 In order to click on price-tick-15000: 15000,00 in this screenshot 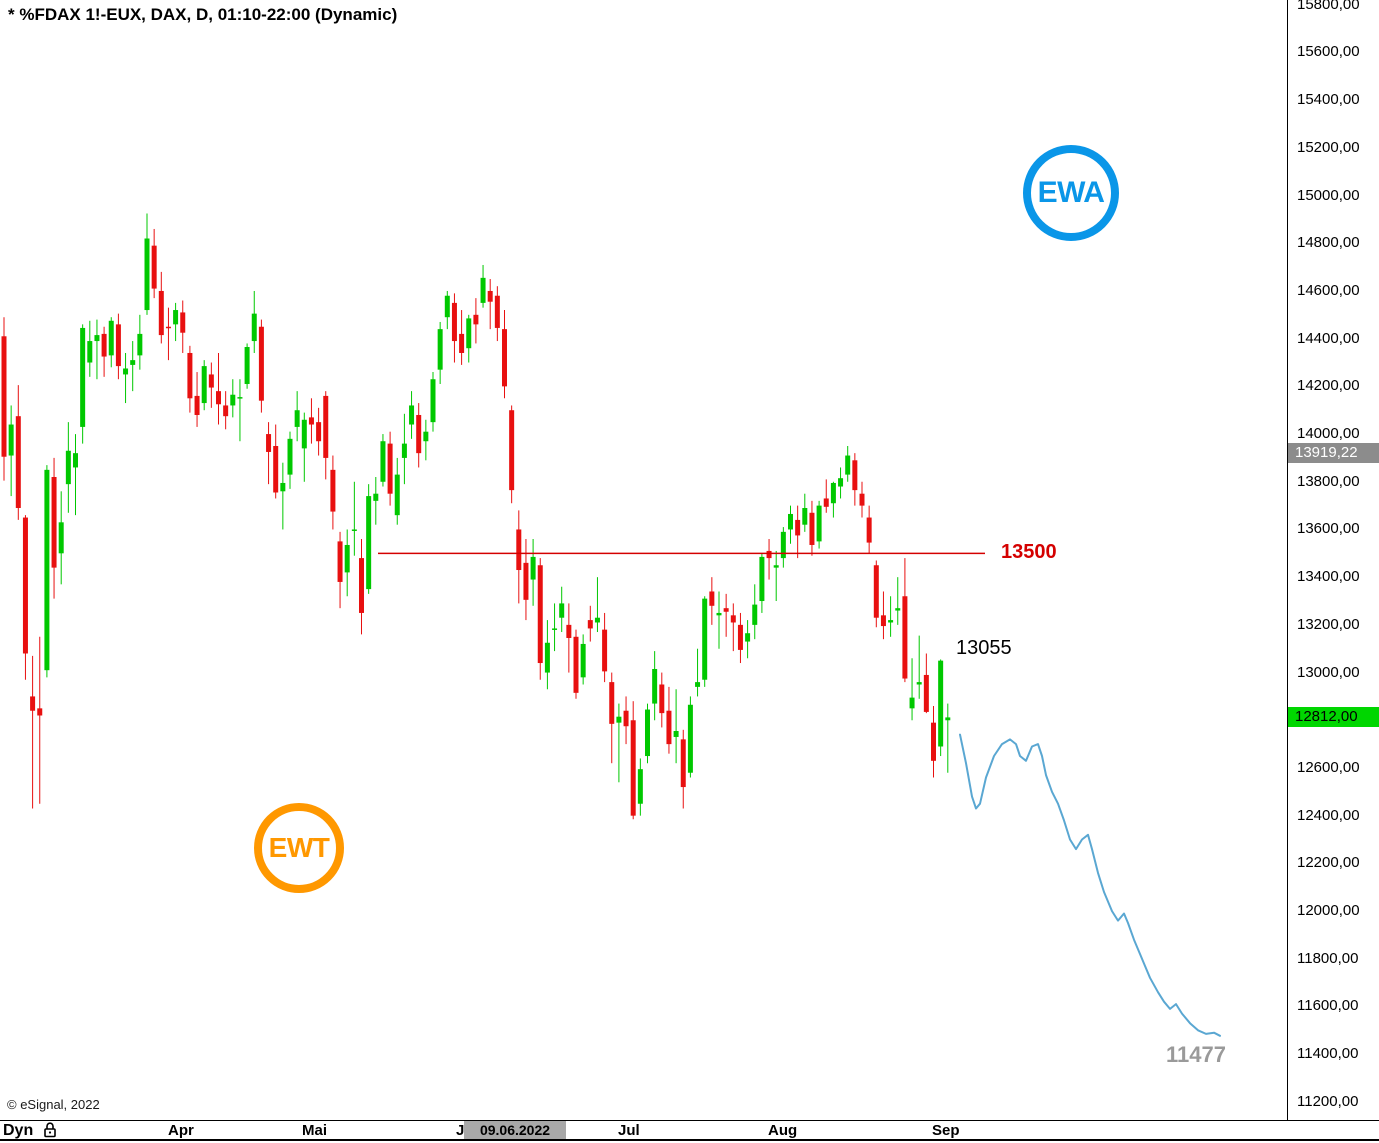, I will do `click(1328, 195)`.